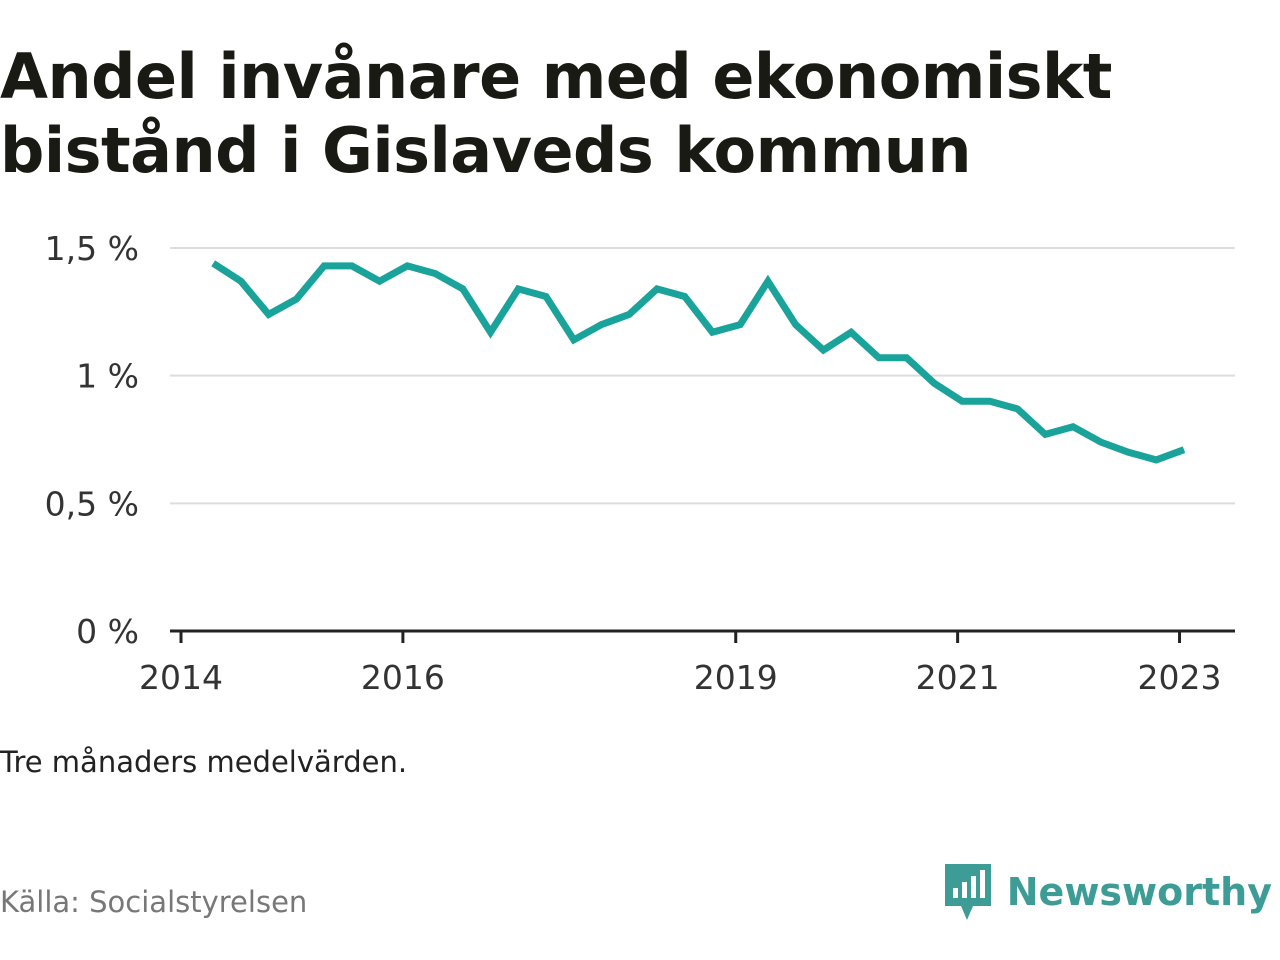 The width and height of the screenshot is (1280, 960). I want to click on brand-name: Newsworthy, so click(1139, 892).